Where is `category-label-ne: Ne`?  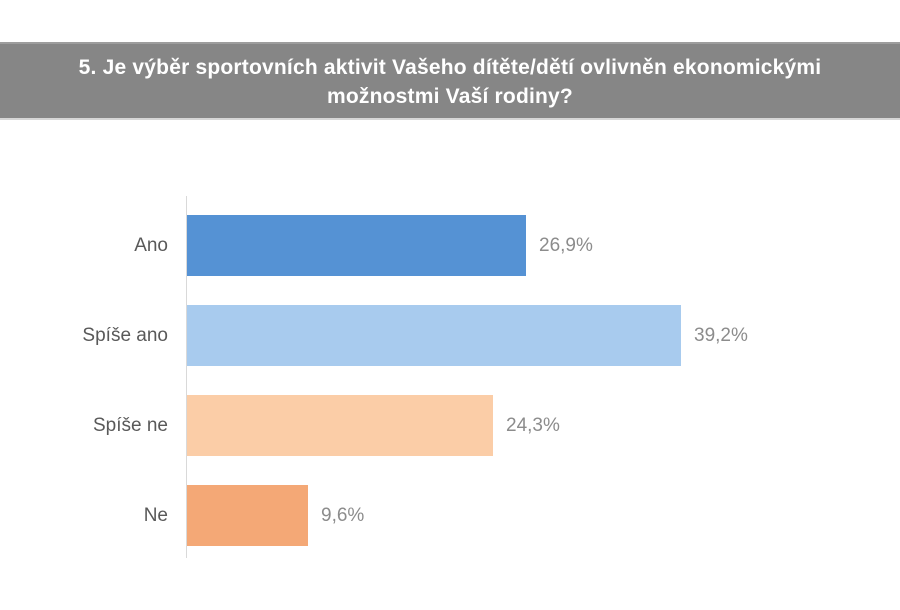
category-label-ne: Ne is located at coordinates (155, 515).